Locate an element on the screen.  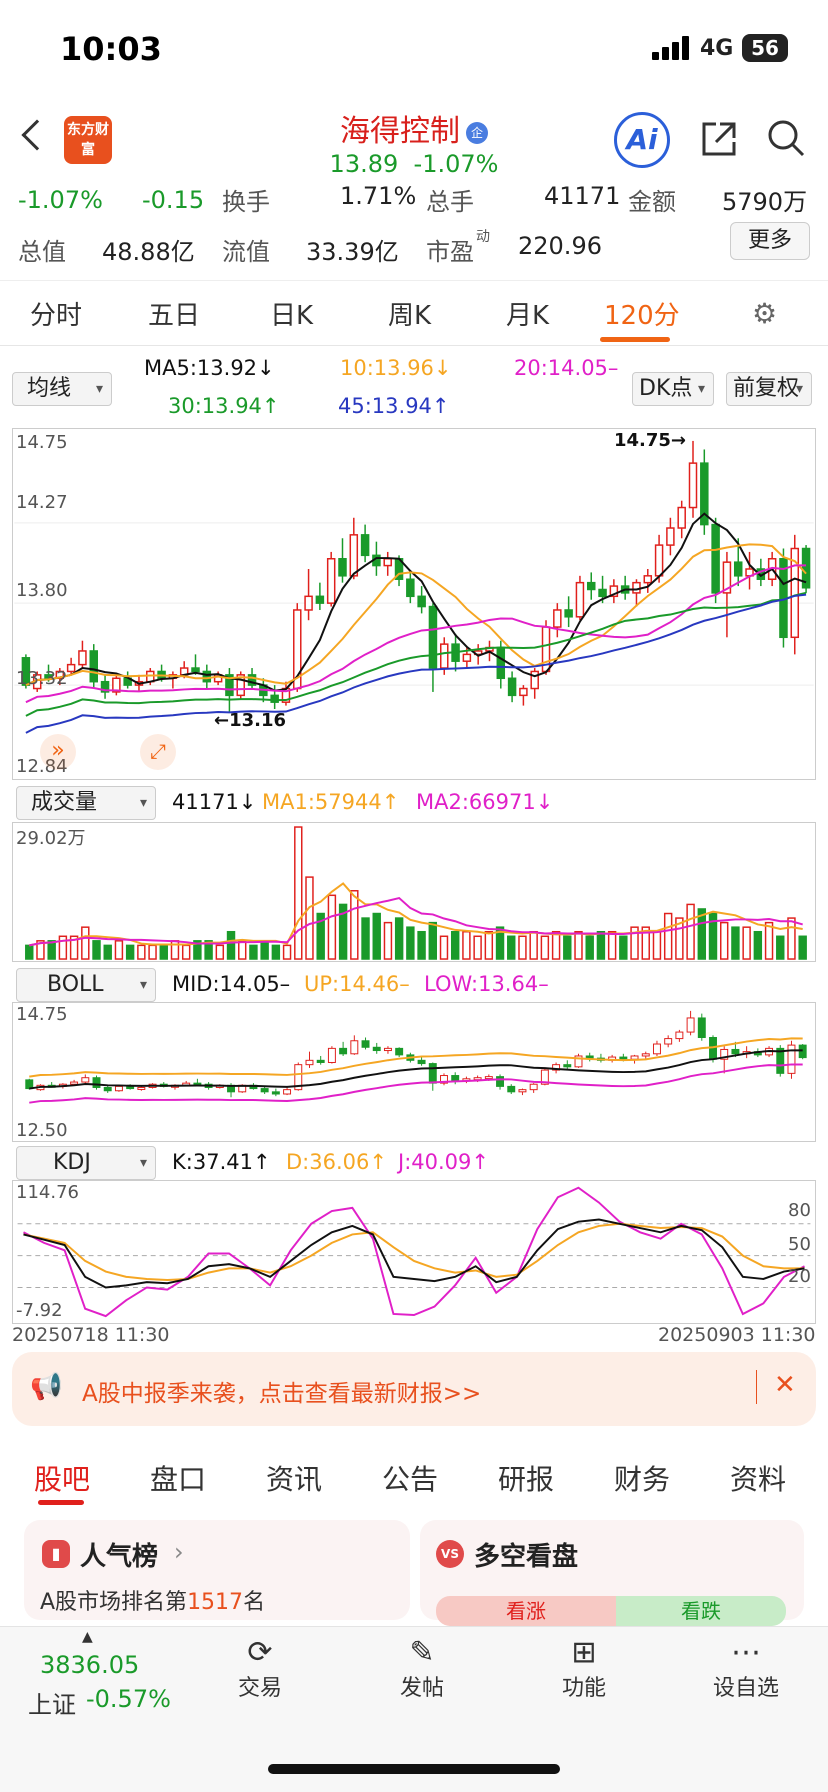
post-label: 发帖 is located at coordinates (421, 1688).